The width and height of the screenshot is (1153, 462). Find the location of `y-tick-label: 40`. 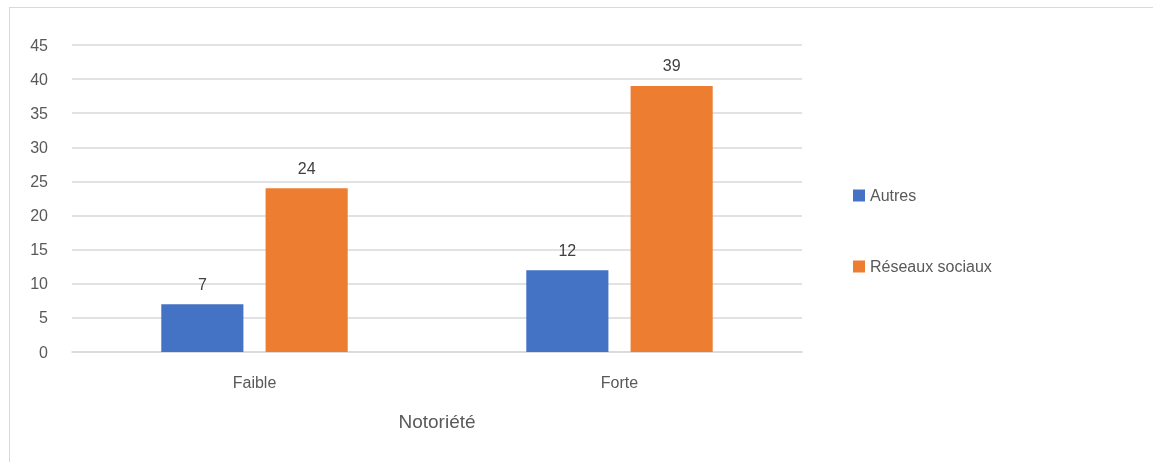

y-tick-label: 40 is located at coordinates (39, 79).